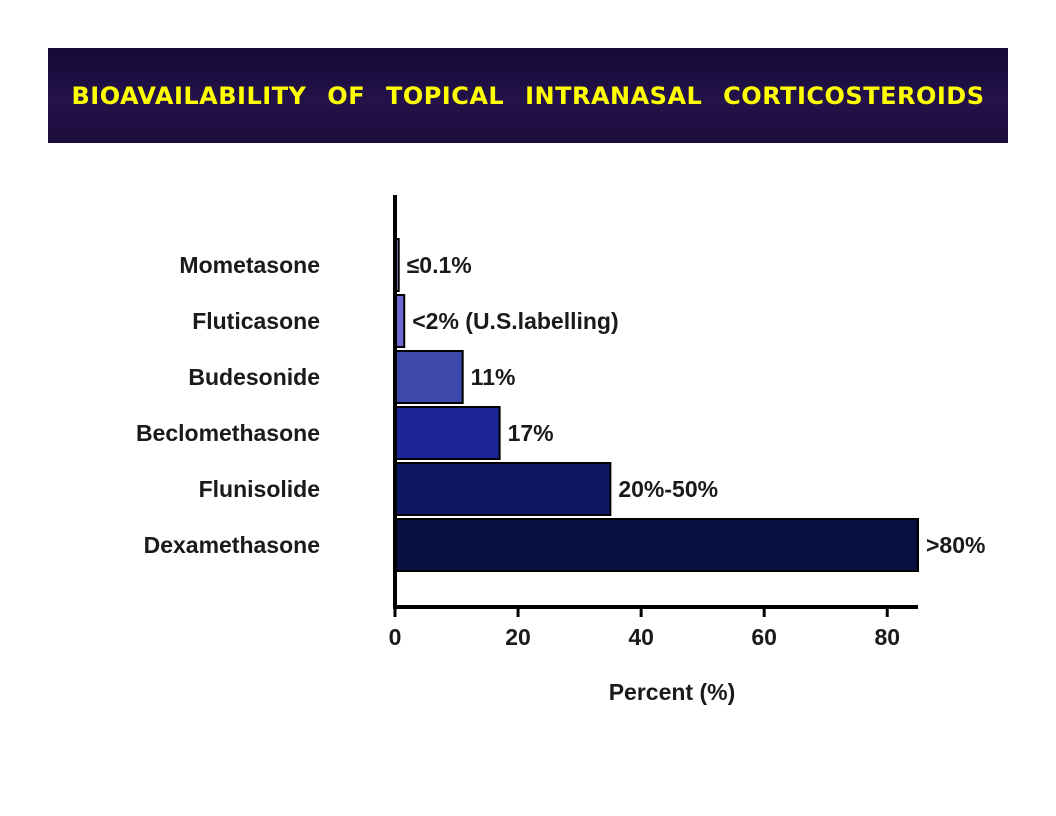 The image size is (1056, 816). What do you see at coordinates (515, 321) in the screenshot?
I see `data-label: <2% (U.S.labelling)` at bounding box center [515, 321].